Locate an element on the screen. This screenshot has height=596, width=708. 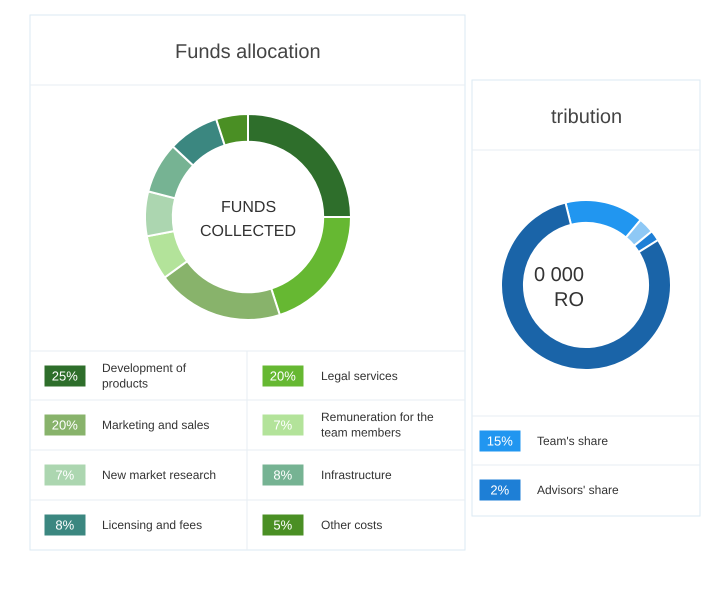
text: 0 000 is located at coordinates (559, 275).